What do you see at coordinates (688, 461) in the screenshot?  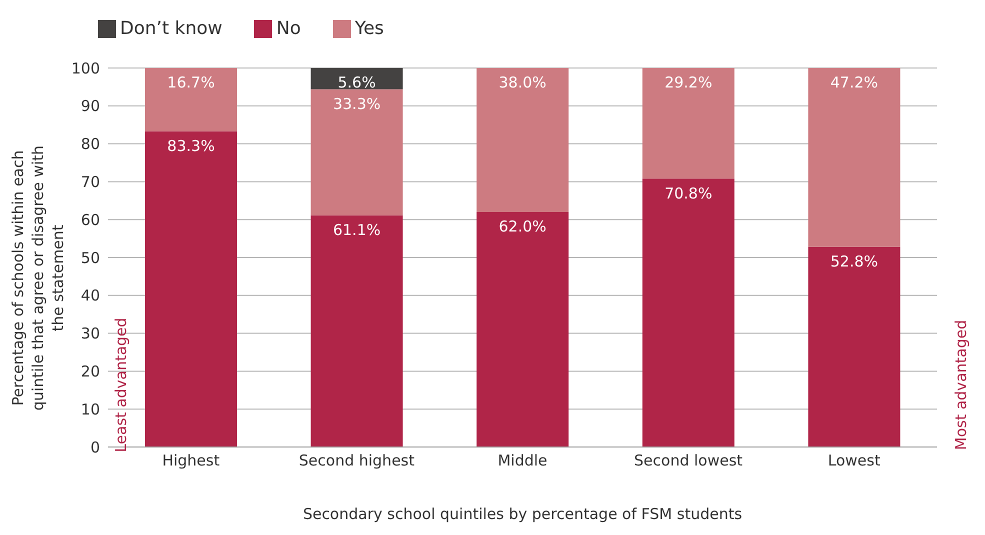 I see `x-tick-label: Second lowest` at bounding box center [688, 461].